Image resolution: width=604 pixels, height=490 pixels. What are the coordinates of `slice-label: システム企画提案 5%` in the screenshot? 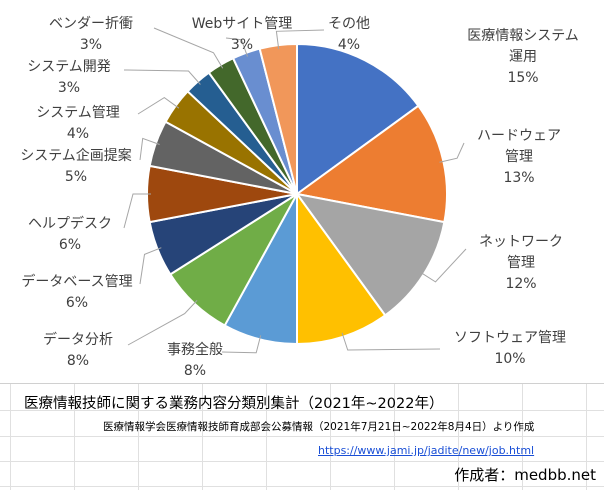 It's located at (76, 167).